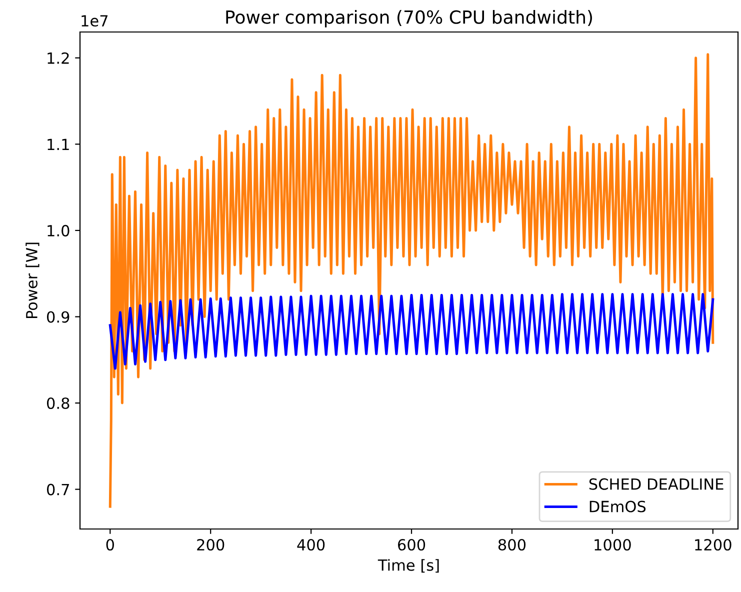 This screenshot has height=592, width=741. I want to click on y-tick-label: 0.8, so click(58, 403).